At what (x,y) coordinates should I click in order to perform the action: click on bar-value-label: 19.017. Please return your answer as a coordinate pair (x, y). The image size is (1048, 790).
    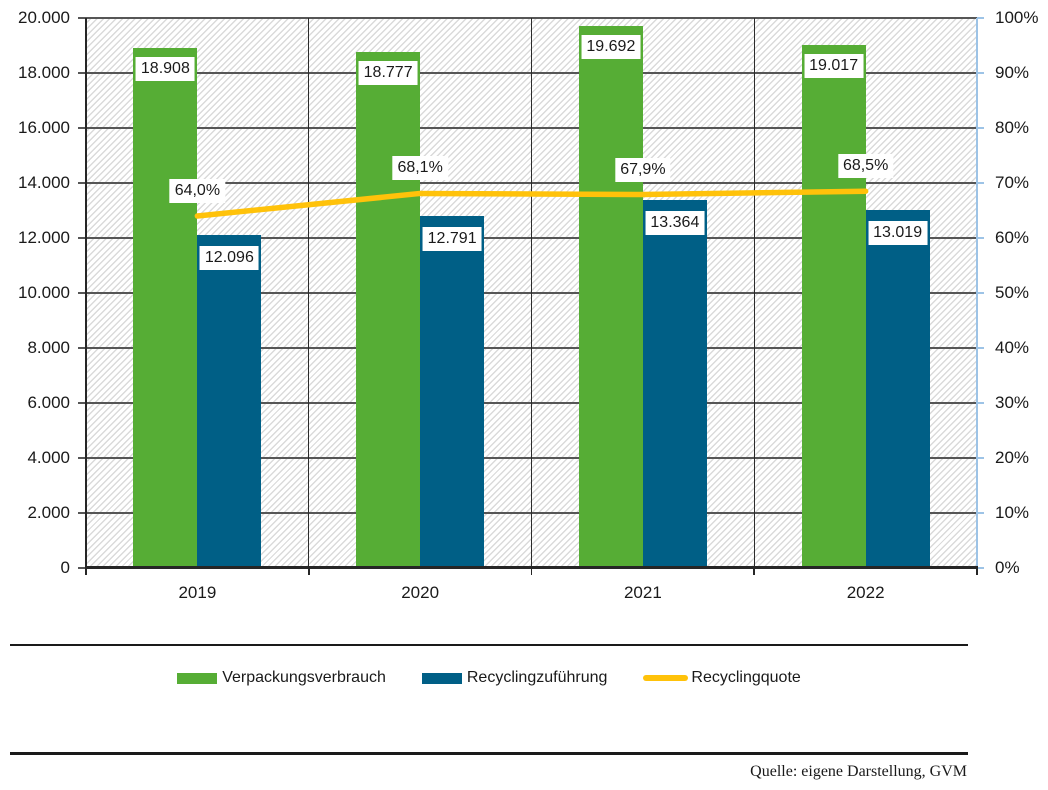
    Looking at the image, I should click on (834, 66).